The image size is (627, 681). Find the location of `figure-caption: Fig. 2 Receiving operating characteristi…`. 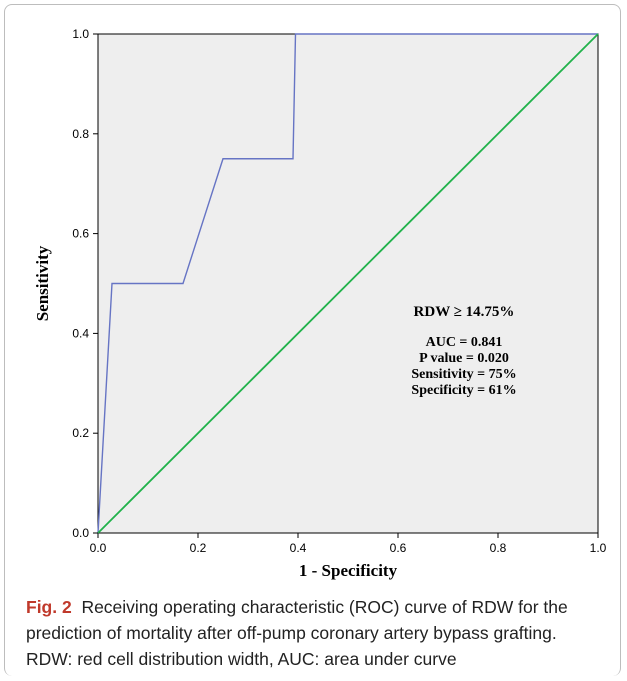

figure-caption: Fig. 2 Receiving operating characteristi… is located at coordinates (316, 633).